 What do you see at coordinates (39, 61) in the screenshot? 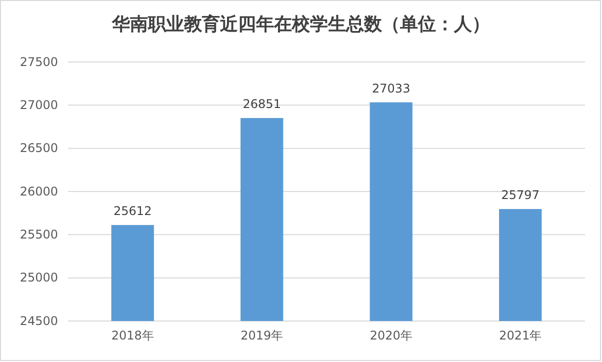
I see `y-tick-label: 27500` at bounding box center [39, 61].